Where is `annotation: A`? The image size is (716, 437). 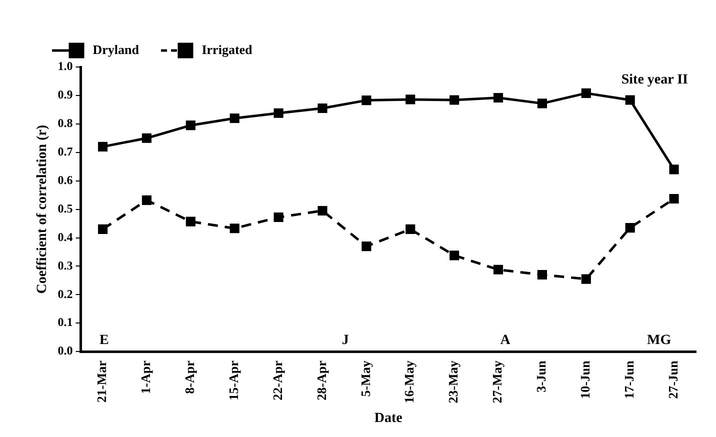
annotation: A is located at coordinates (506, 340).